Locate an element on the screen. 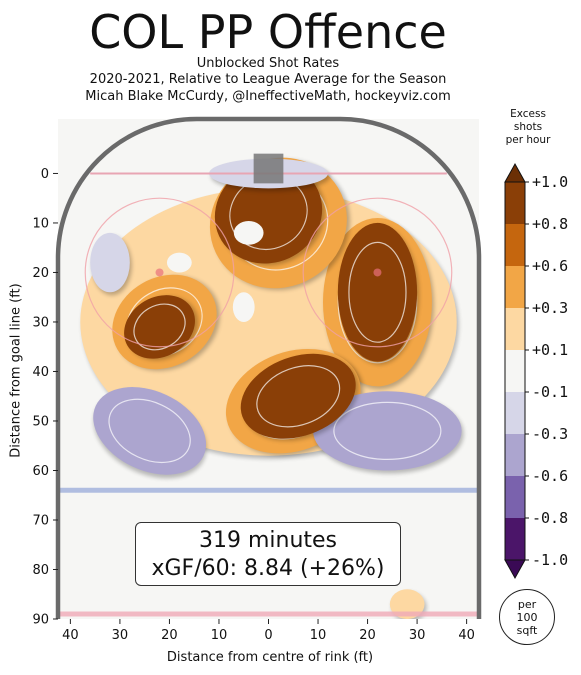 The image size is (581, 675). x-axis-label: Distance from centre of rink (ft) is located at coordinates (270, 657).